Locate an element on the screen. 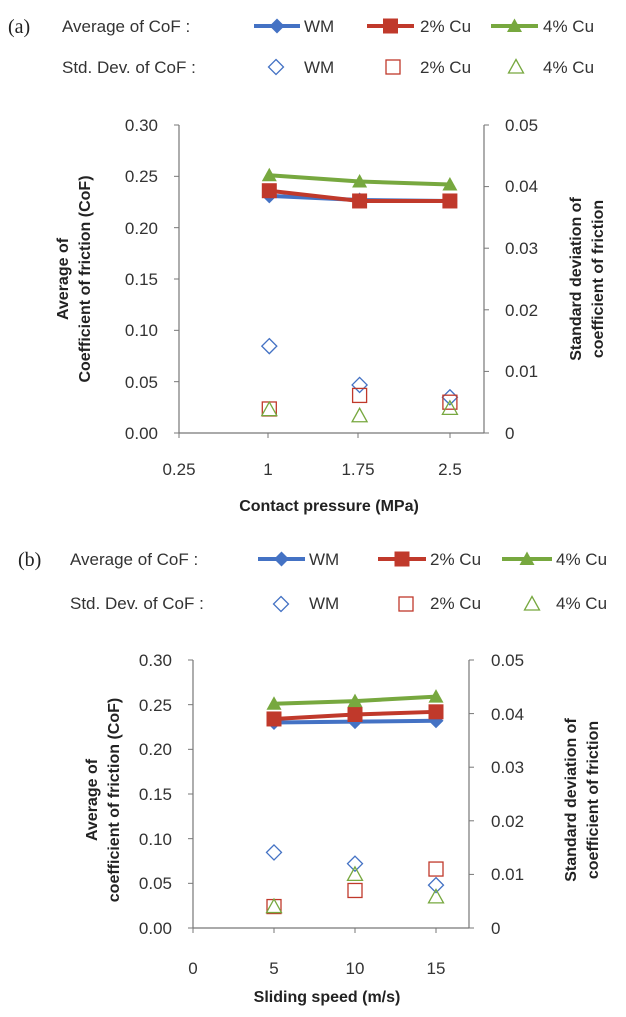 Image resolution: width=626 pixels, height=1017 pixels. chart-a-y-left-title-line1: Average of is located at coordinates (63, 278).